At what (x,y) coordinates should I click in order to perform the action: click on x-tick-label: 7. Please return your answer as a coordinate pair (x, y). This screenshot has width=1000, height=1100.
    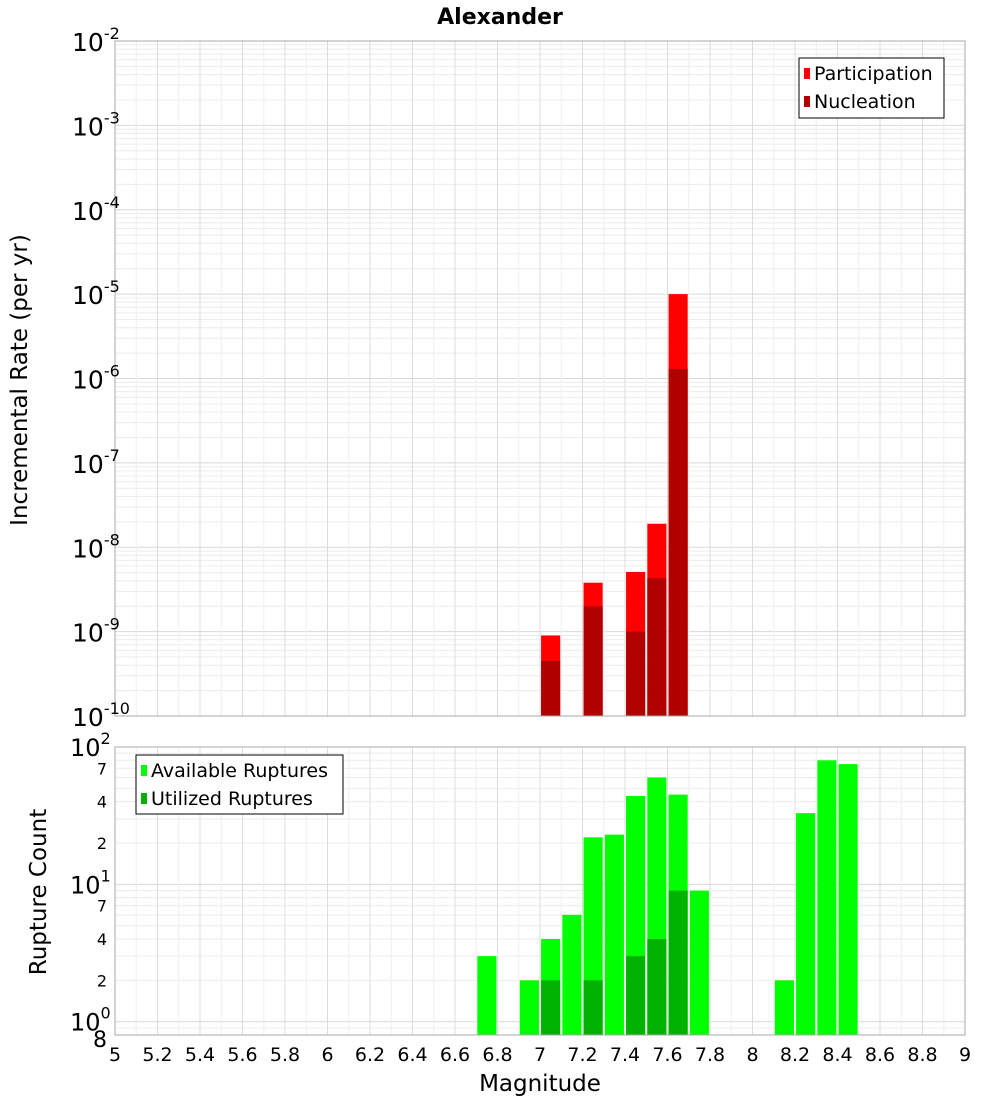
    Looking at the image, I should click on (540, 1055).